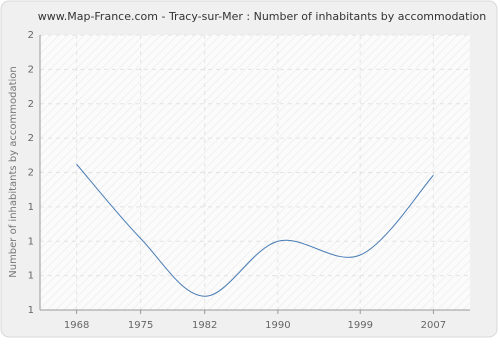 This screenshot has width=500, height=344. What do you see at coordinates (204, 325) in the screenshot?
I see `x-tick-label: 1982` at bounding box center [204, 325].